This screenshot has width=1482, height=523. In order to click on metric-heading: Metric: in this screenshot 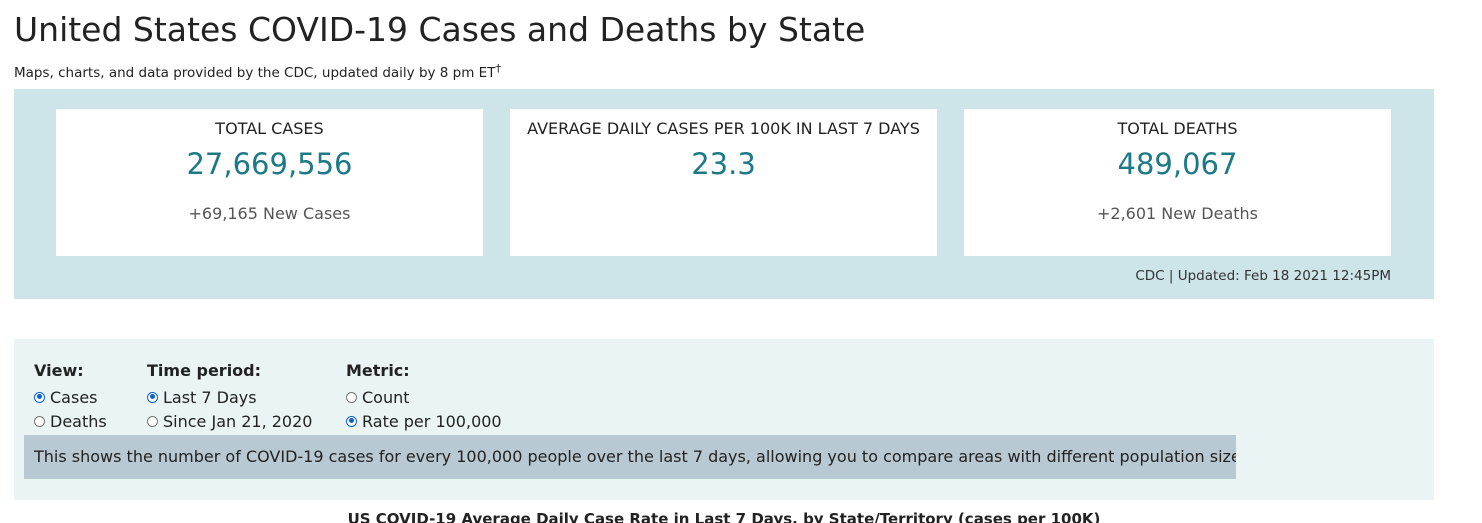, I will do `click(378, 370)`.